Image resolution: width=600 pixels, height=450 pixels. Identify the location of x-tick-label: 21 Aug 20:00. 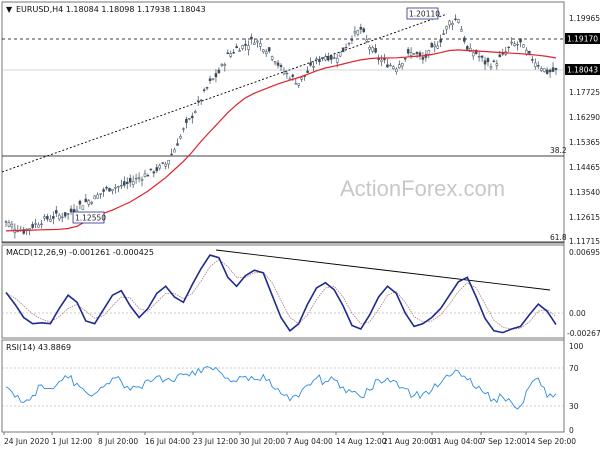
(408, 441).